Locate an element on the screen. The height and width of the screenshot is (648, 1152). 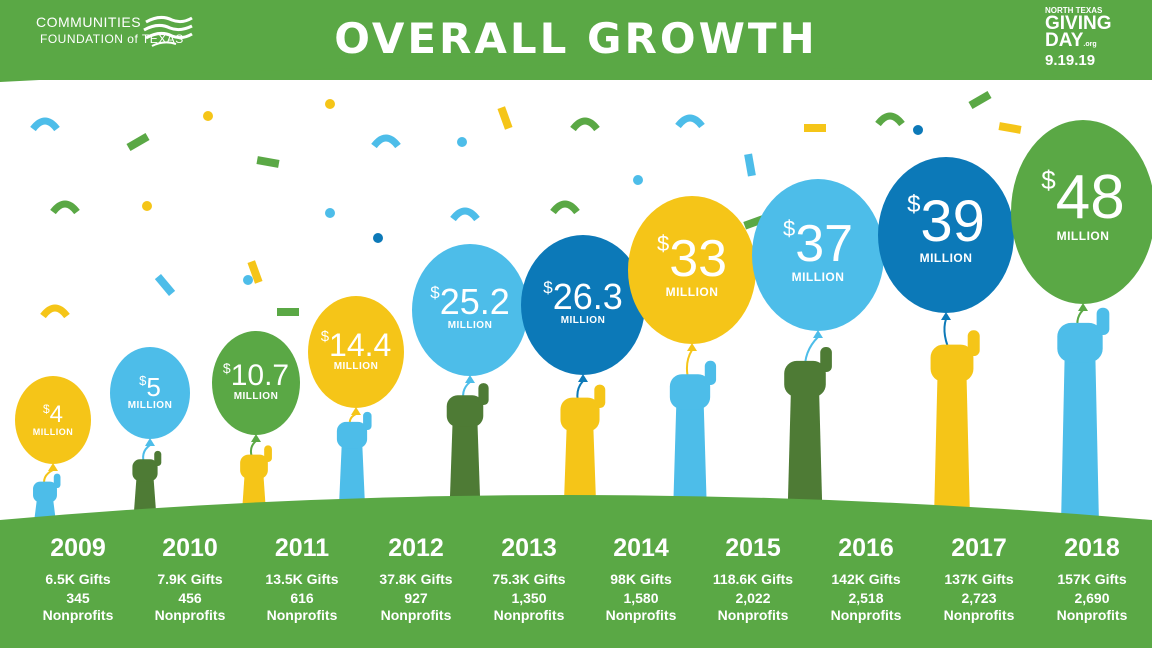
year: 2018 is located at coordinates (1092, 548).